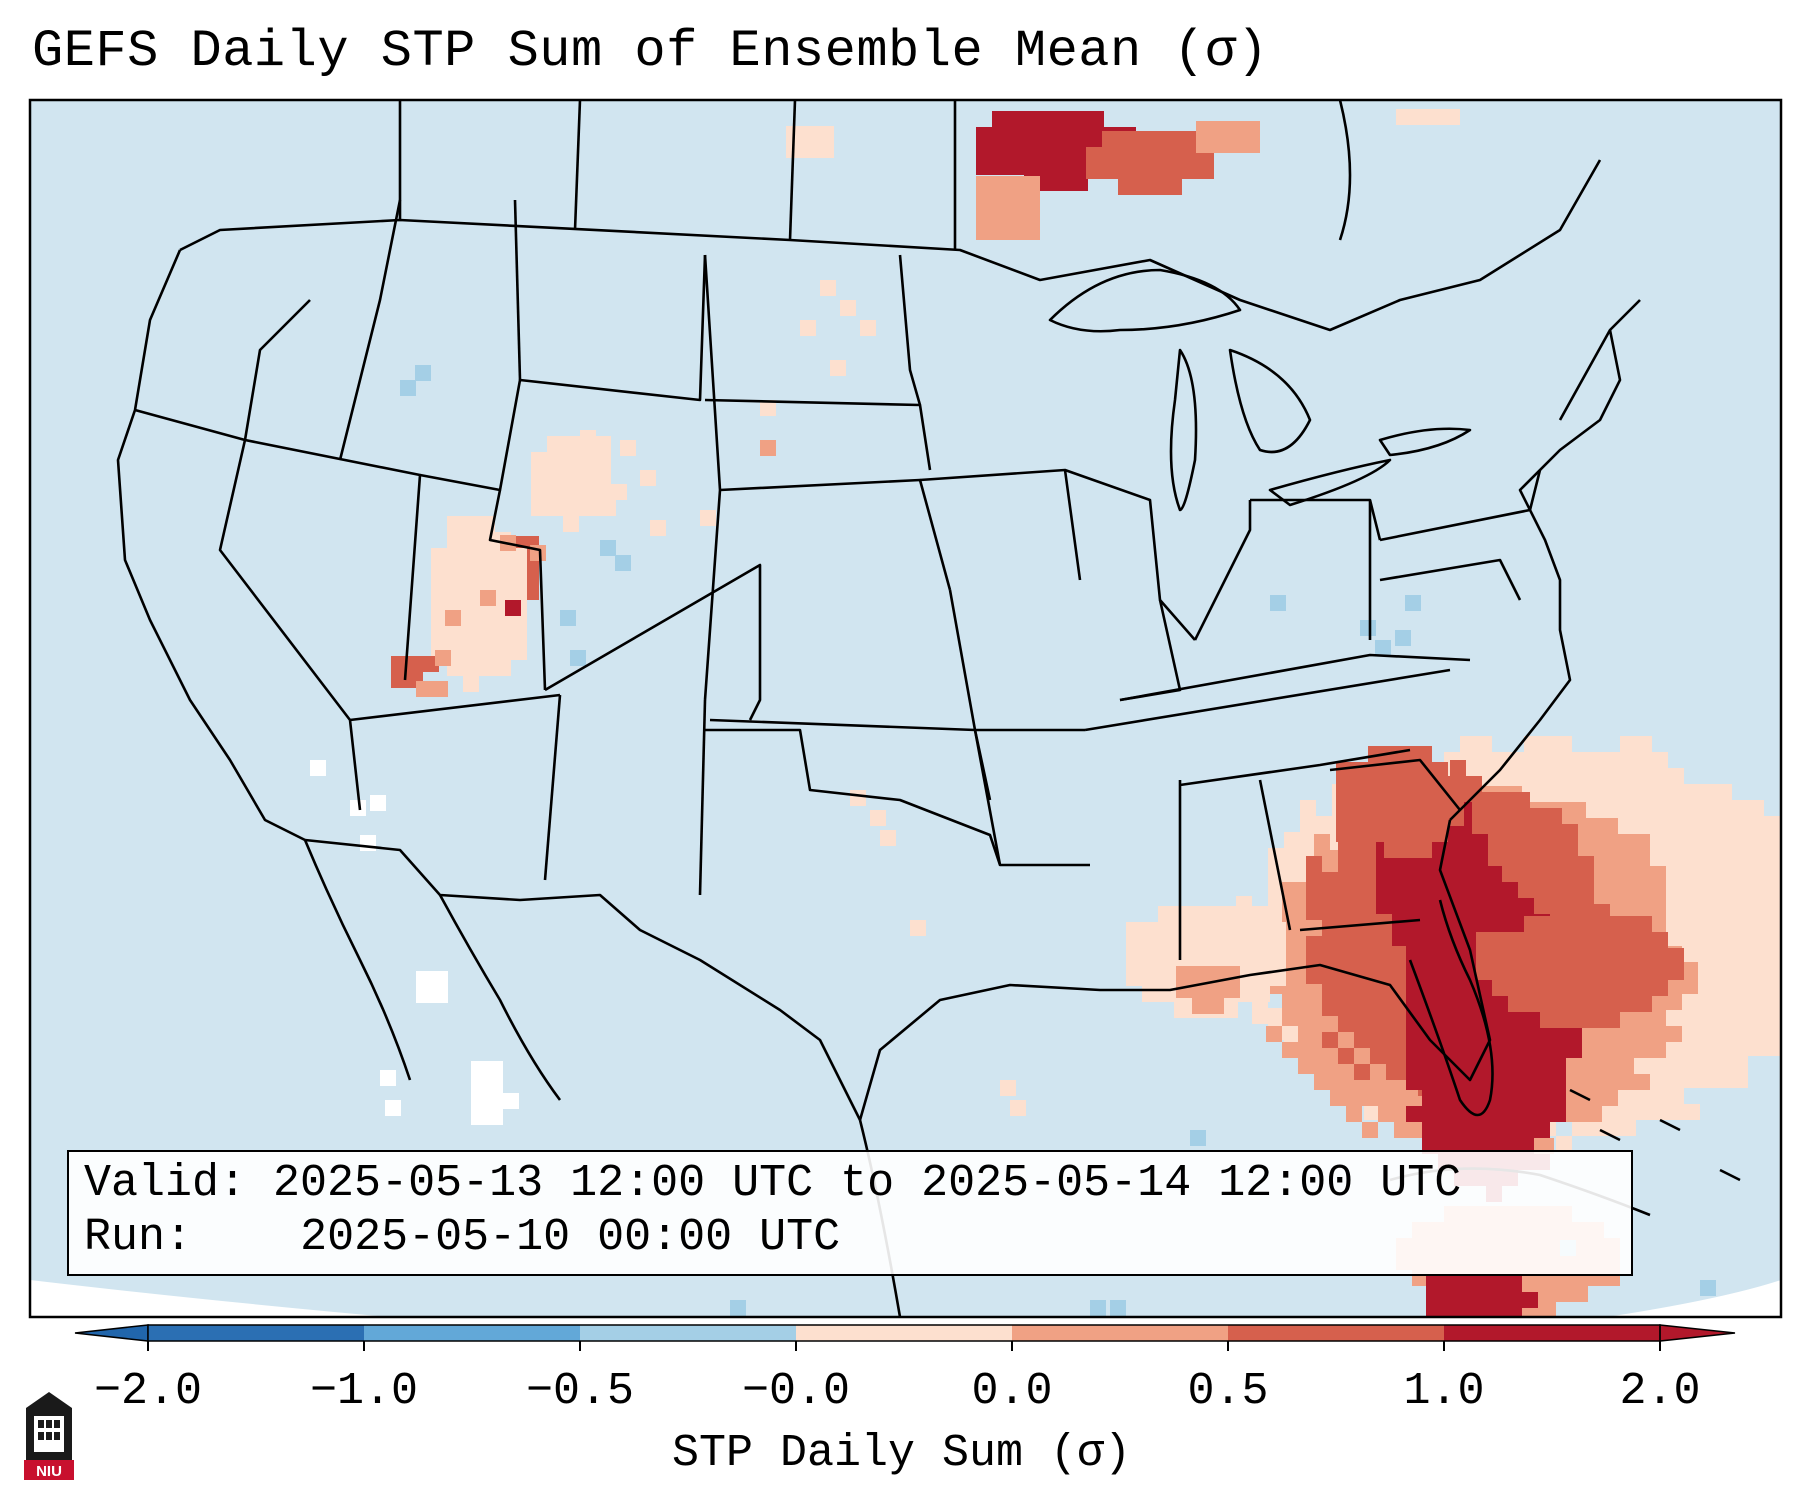 Image resolution: width=1803 pixels, height=1506 pixels. What do you see at coordinates (901, 1453) in the screenshot?
I see `colorbar-title: STP Daily Sum (σ)` at bounding box center [901, 1453].